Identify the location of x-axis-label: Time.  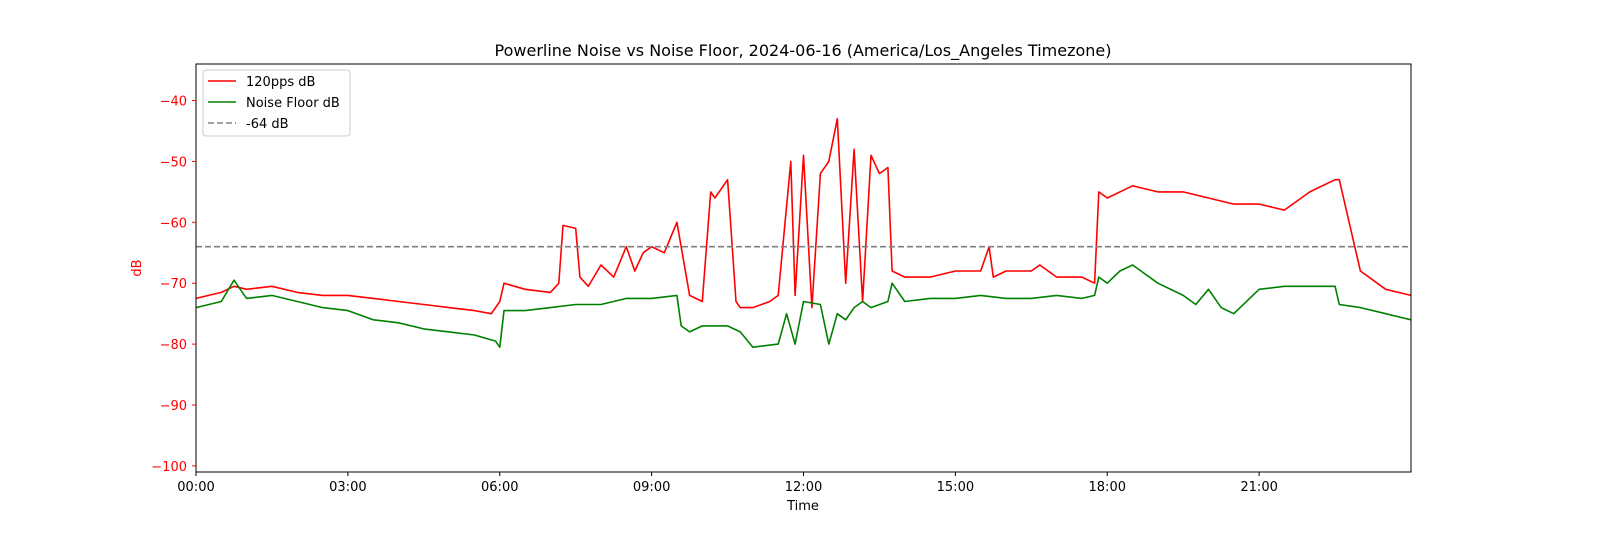
(802, 506).